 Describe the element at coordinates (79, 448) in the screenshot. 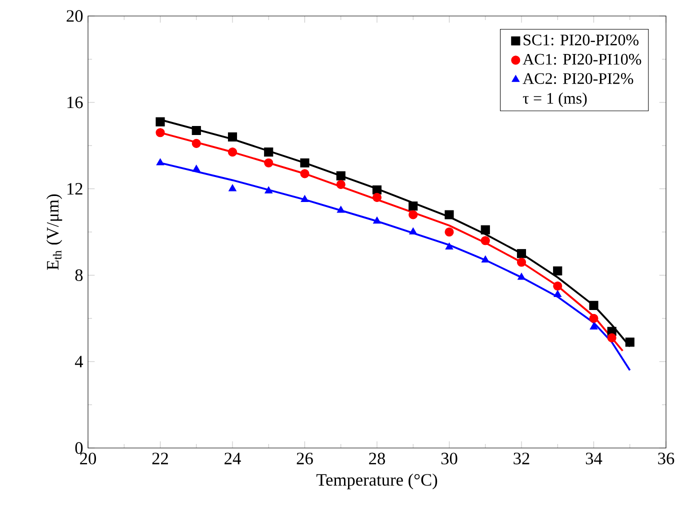

I see `y-tick-label: 0` at that location.